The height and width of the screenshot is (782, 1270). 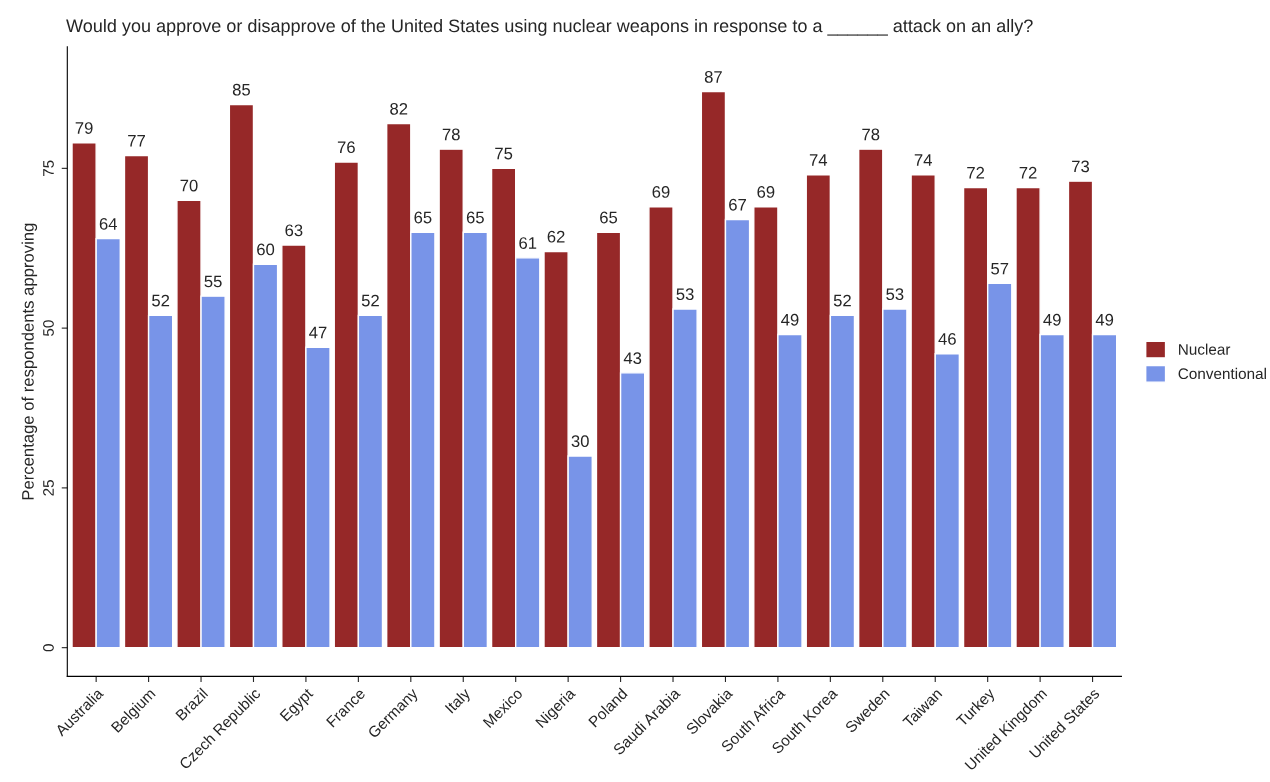 What do you see at coordinates (580, 441) in the screenshot?
I see `data-label: 30` at bounding box center [580, 441].